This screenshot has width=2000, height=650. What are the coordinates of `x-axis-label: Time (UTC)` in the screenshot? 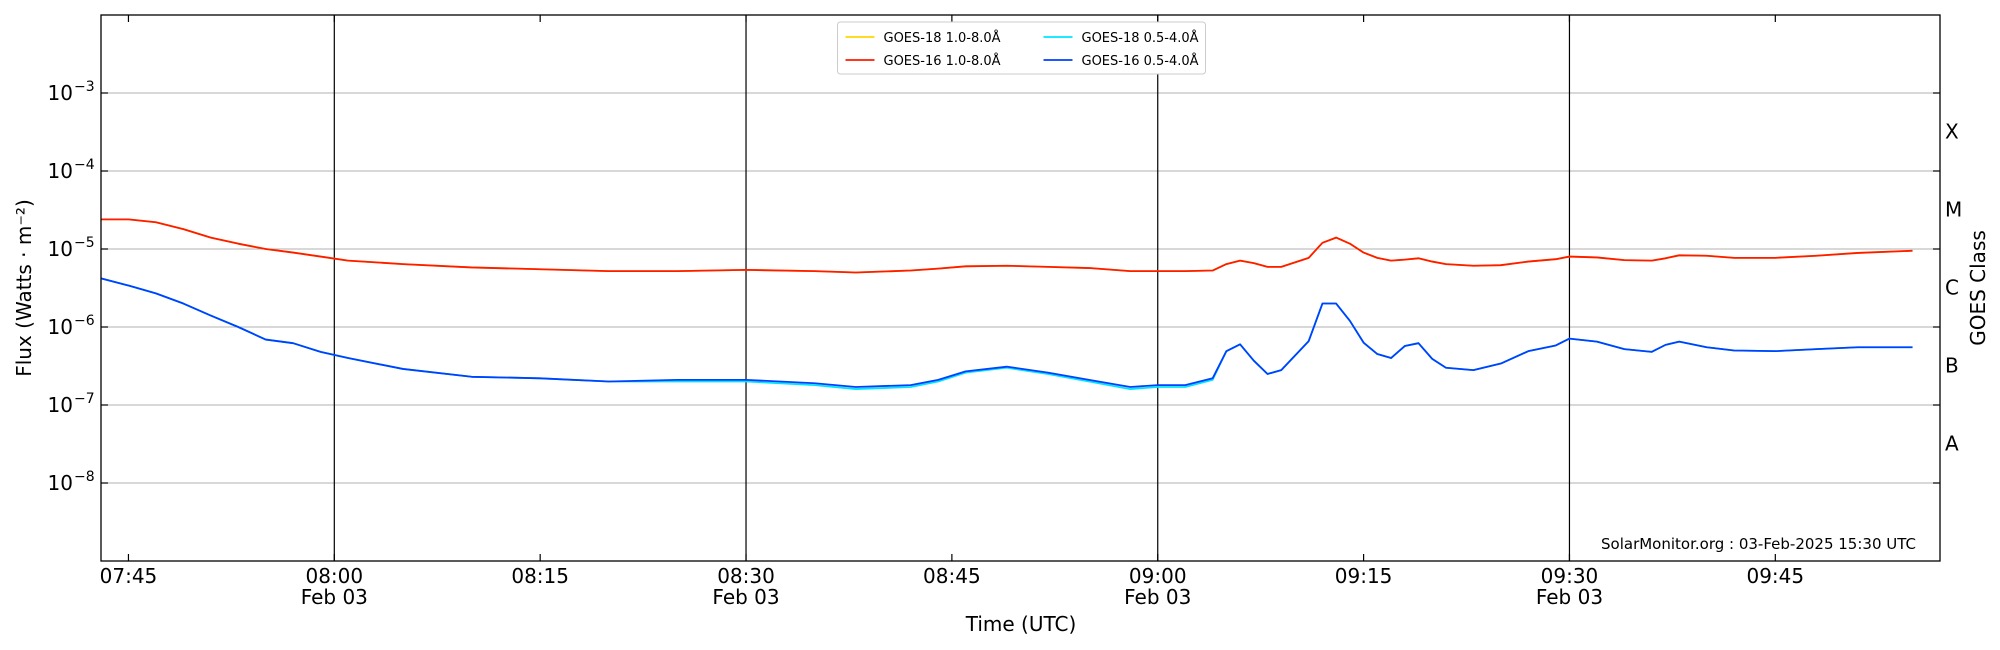 It's located at (1021, 624).